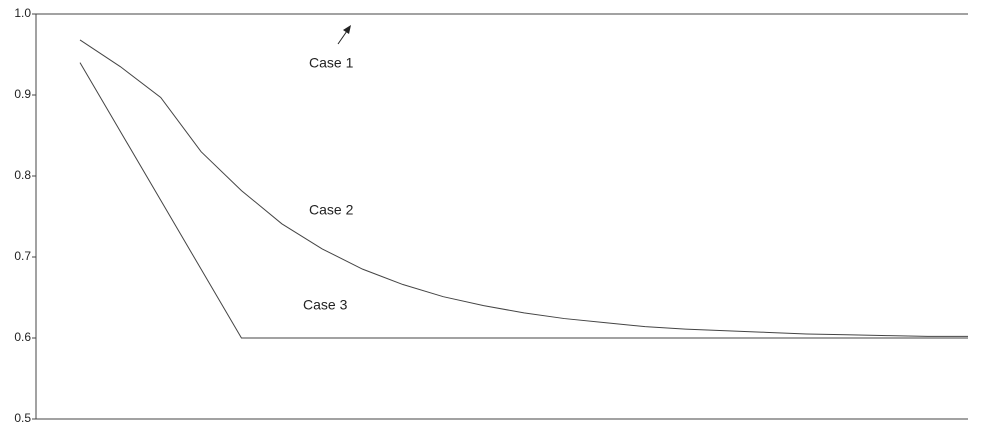  Describe the element at coordinates (22, 175) in the screenshot. I see `y-tick-label: 0.8` at that location.